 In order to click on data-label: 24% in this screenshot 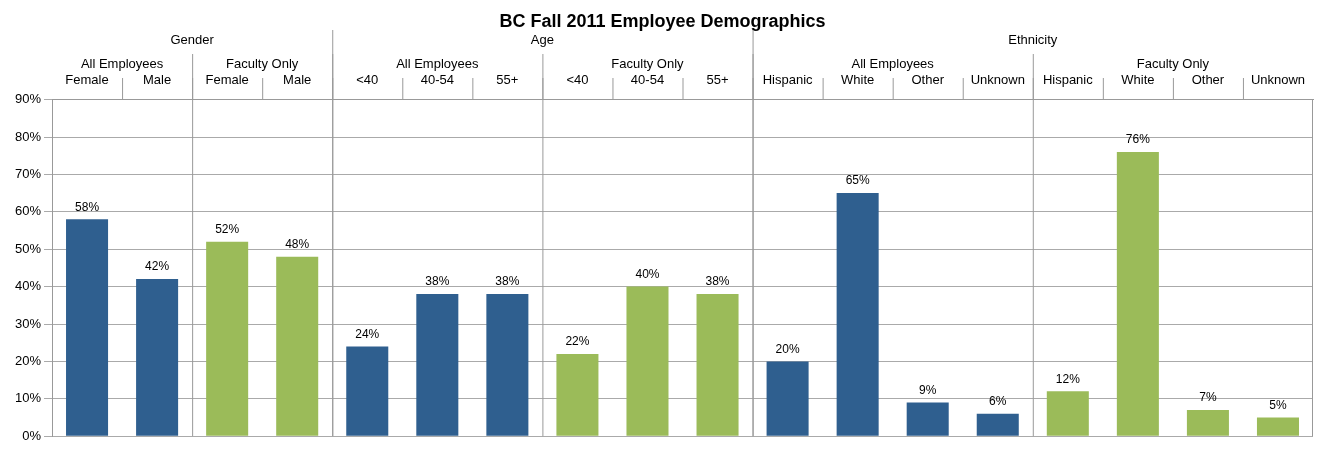, I will do `click(367, 333)`.